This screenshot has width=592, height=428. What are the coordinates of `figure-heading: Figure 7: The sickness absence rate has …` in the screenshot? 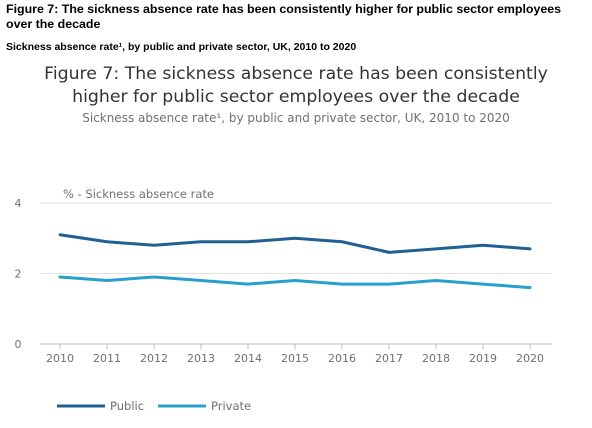 It's located at (284, 16).